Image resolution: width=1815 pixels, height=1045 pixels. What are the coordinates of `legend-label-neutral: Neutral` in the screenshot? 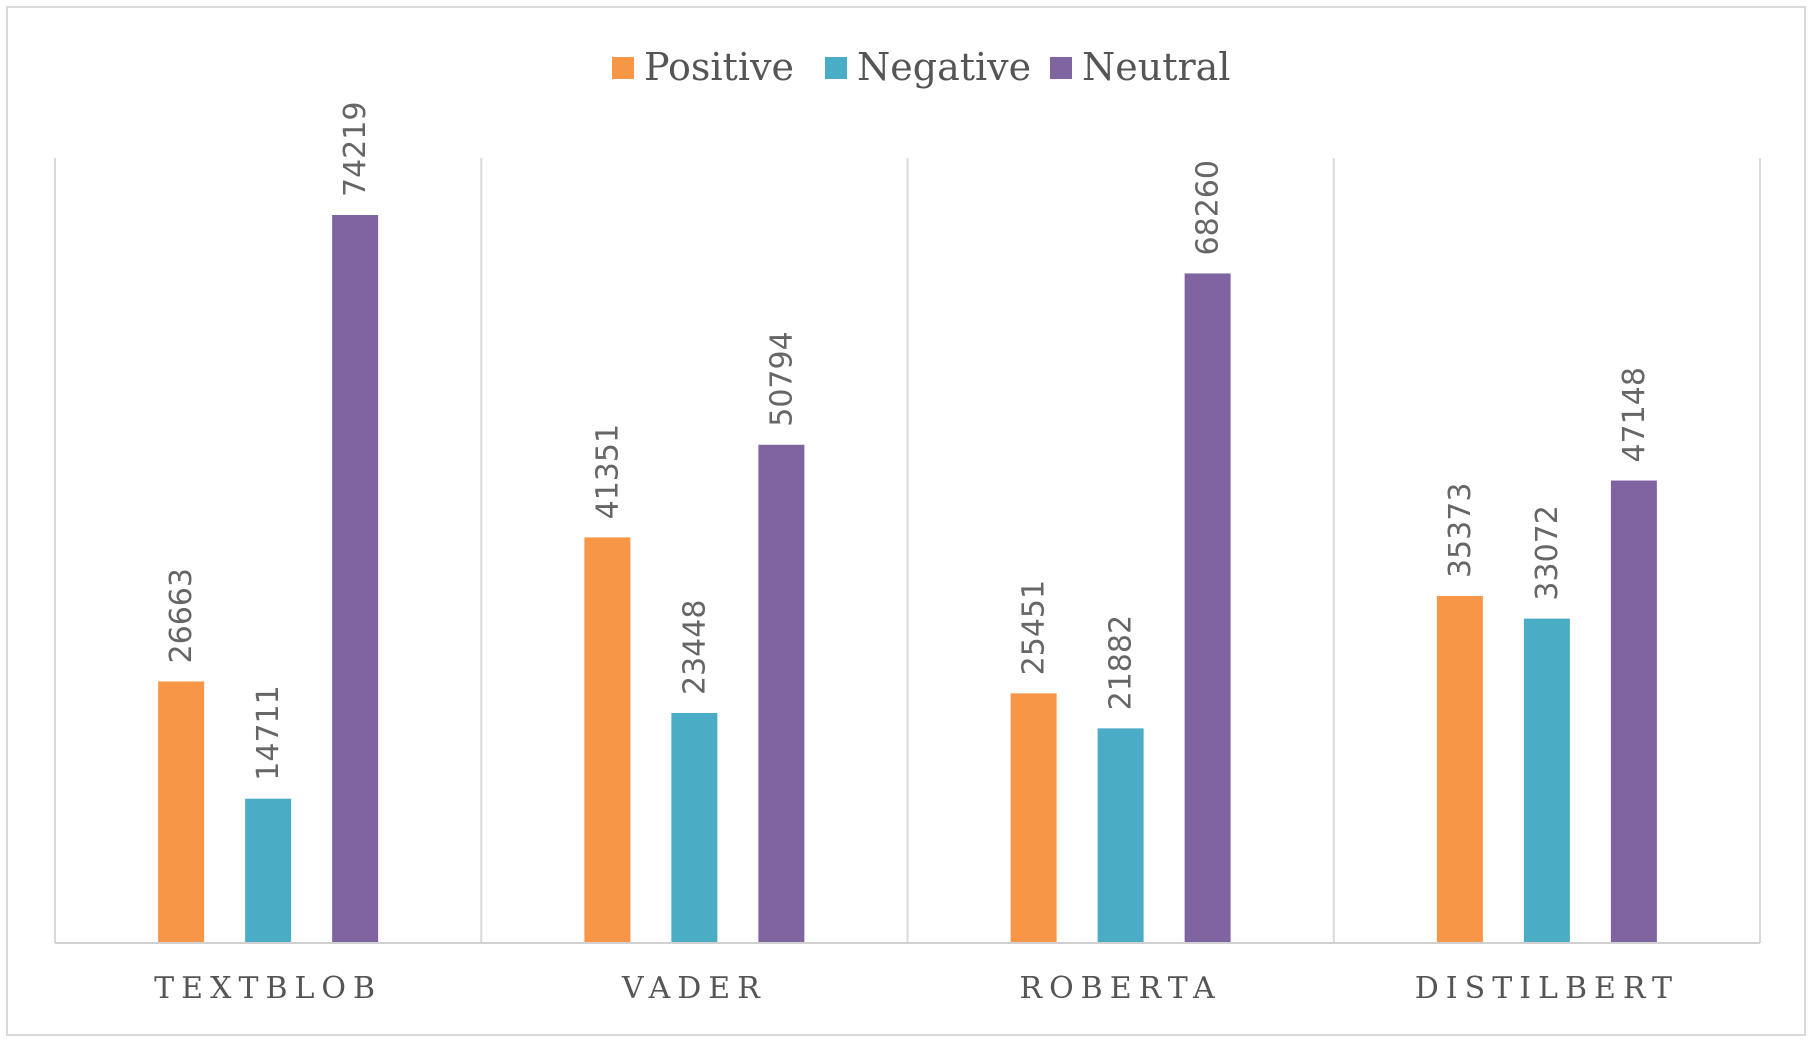 It's located at (1156, 67).